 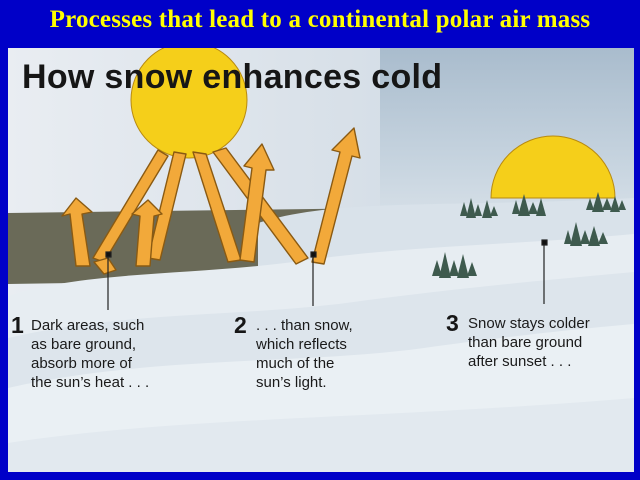 What do you see at coordinates (295, 363) in the screenshot?
I see `step-line: much of the` at bounding box center [295, 363].